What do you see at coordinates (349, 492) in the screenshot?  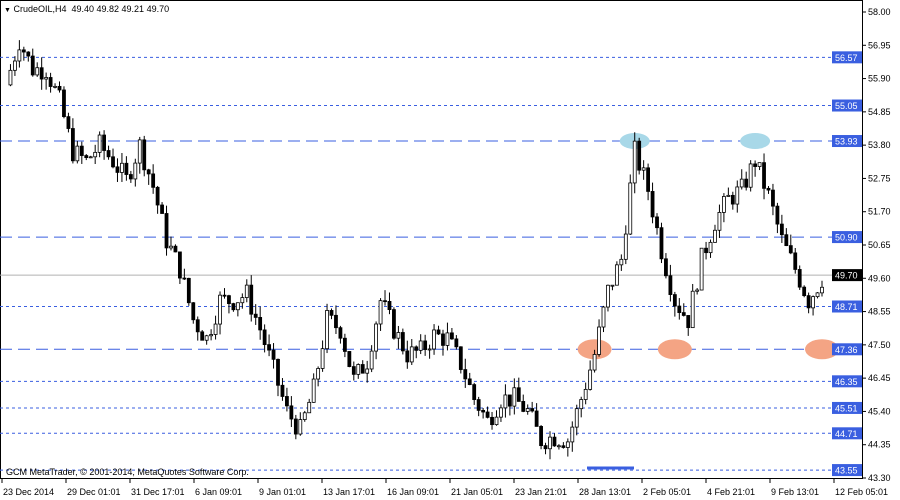 I see `x-tick-label: 13 Jan 17:01` at bounding box center [349, 492].